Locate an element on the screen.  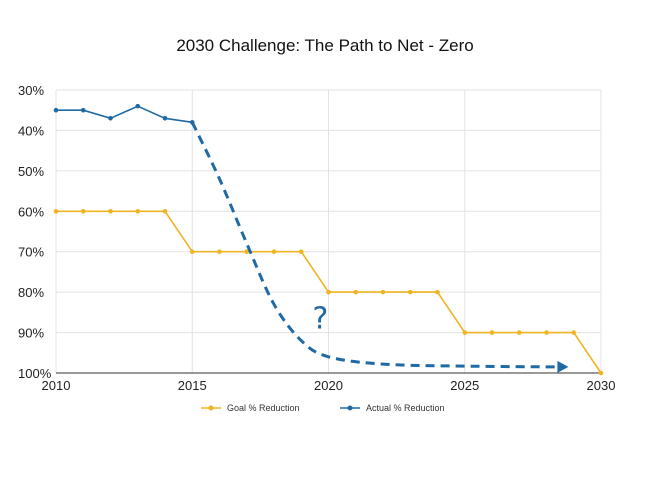
y-tick-label: 30% is located at coordinates (31, 90).